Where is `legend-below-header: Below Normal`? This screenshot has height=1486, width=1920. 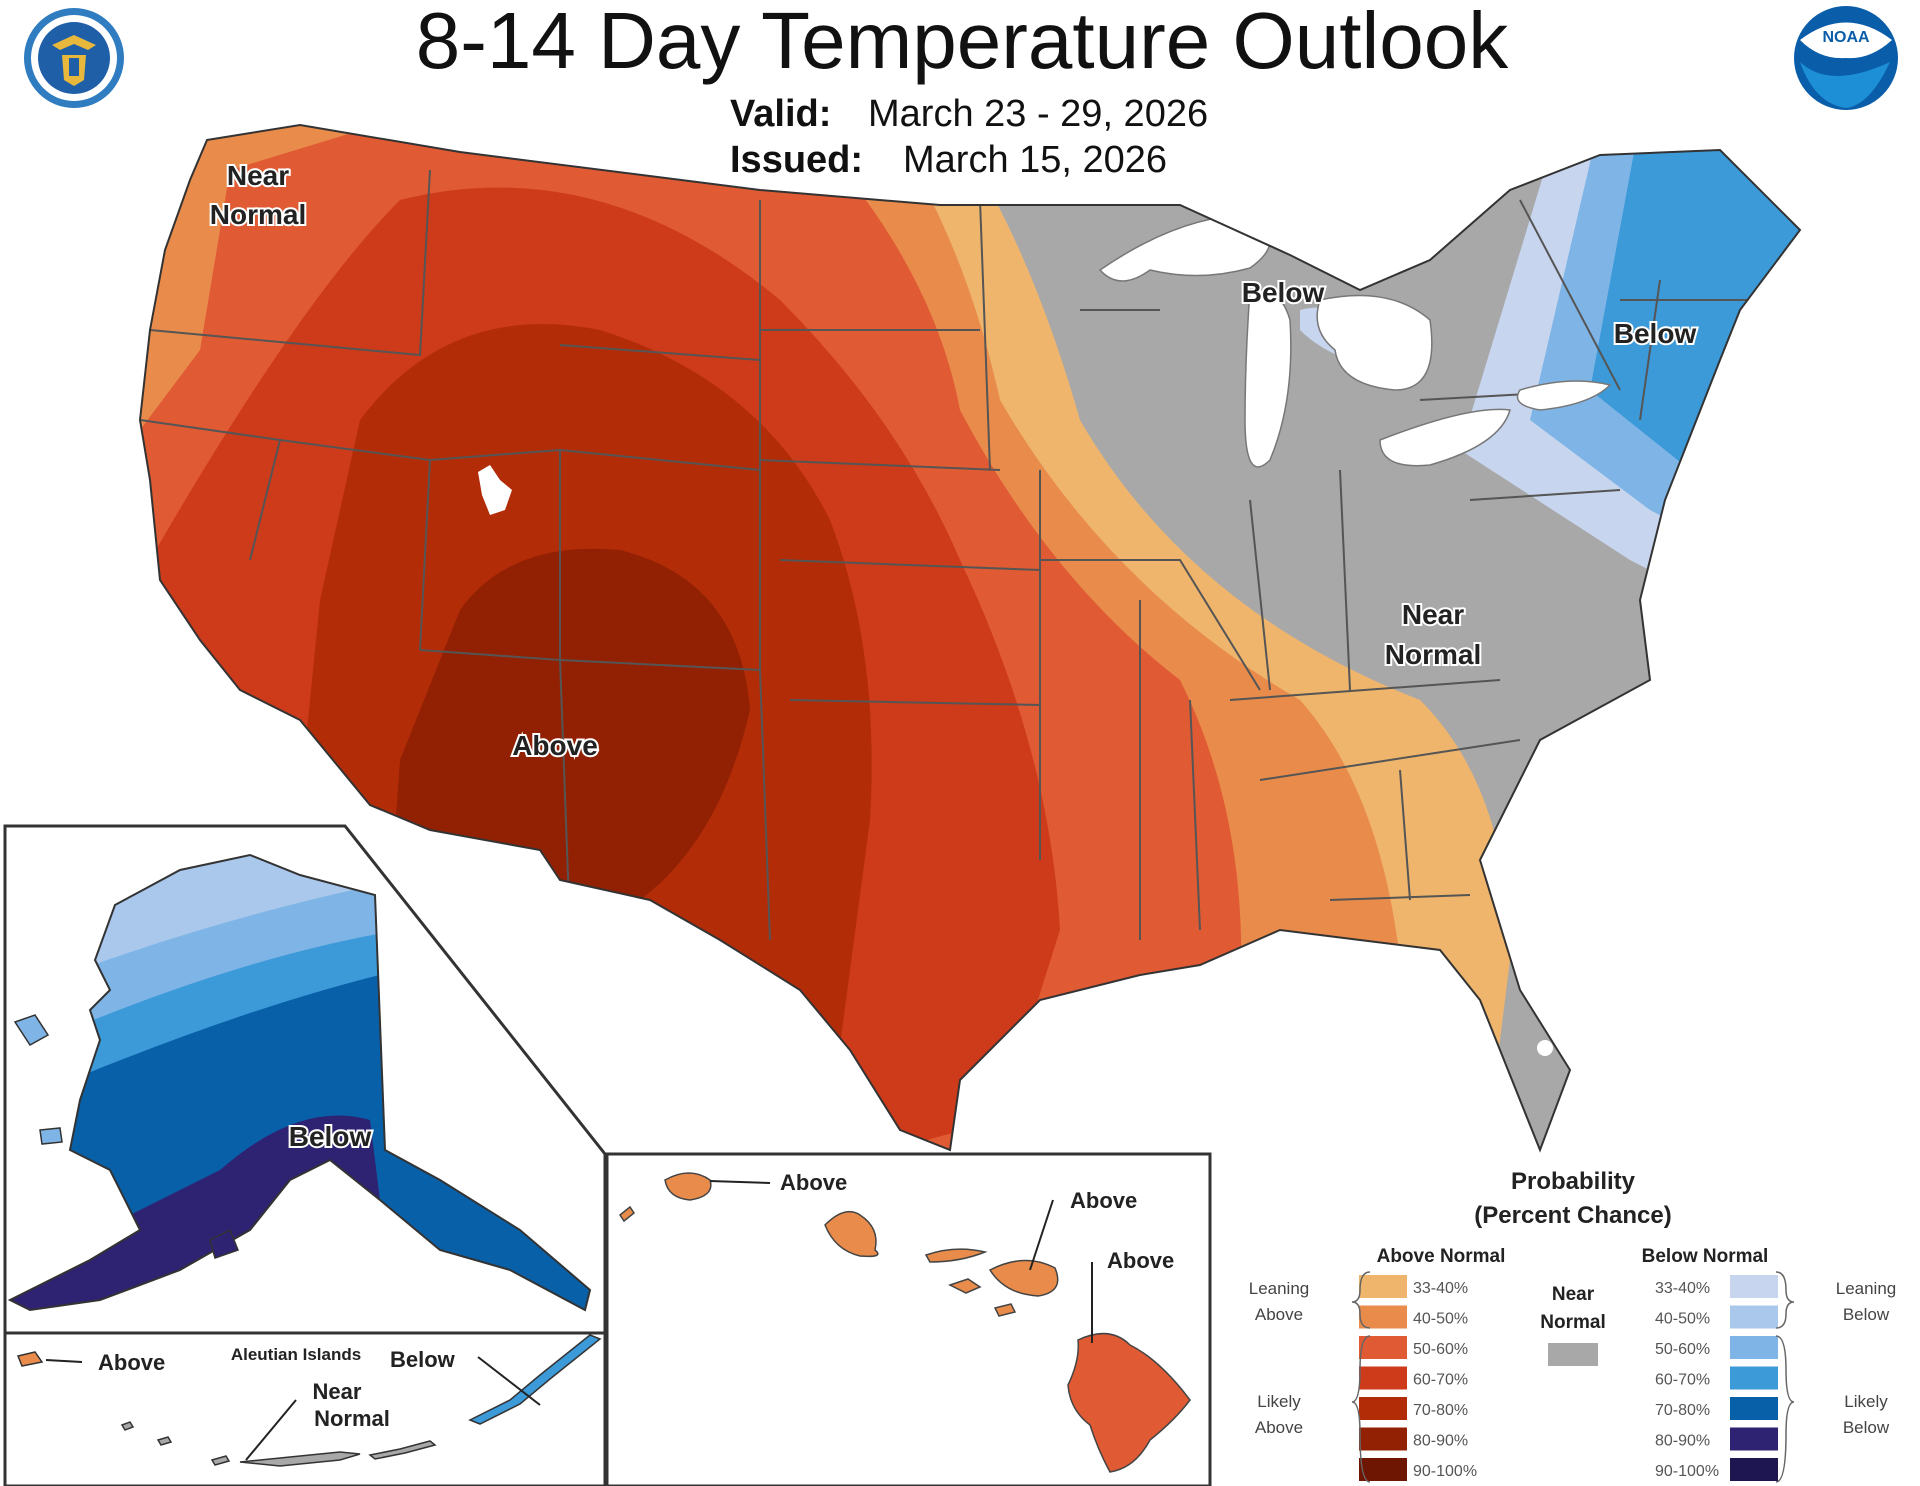
legend-below-header: Below Normal is located at coordinates (1705, 1256).